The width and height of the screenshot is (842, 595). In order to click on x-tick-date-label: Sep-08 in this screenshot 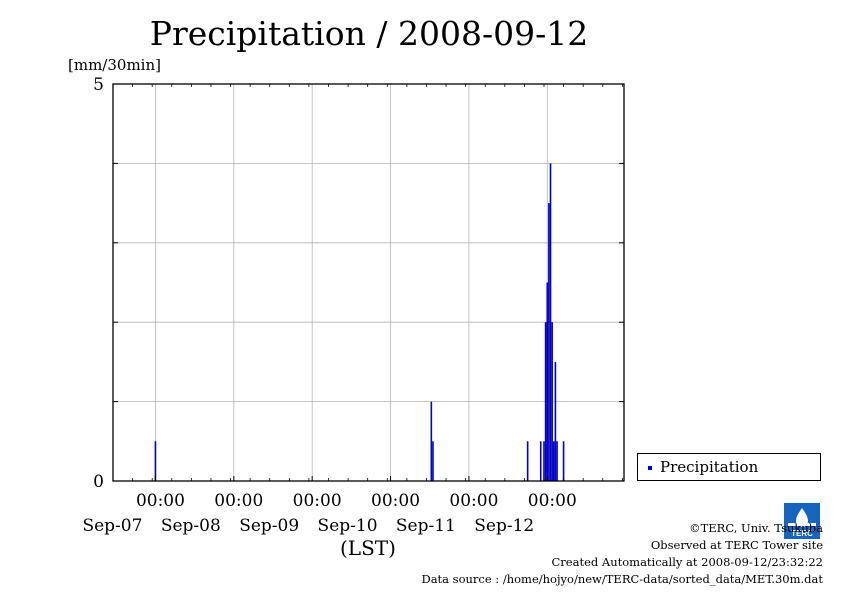, I will do `click(191, 526)`.